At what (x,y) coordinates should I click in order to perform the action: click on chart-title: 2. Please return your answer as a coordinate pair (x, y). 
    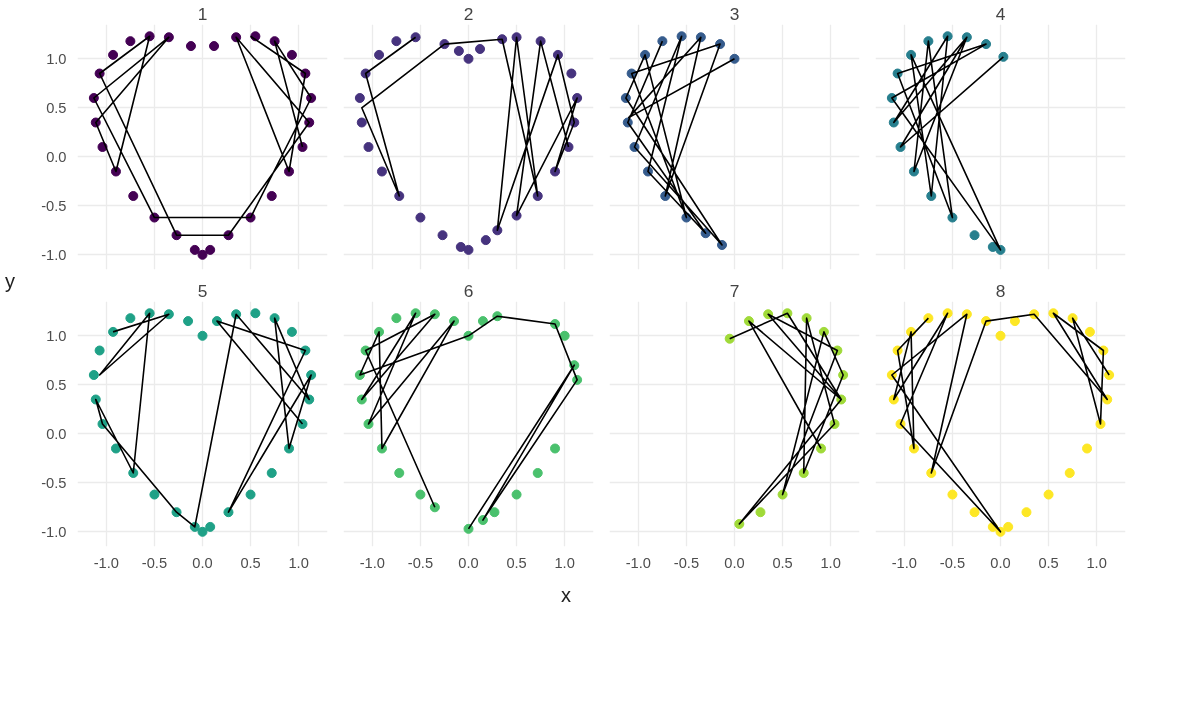
    Looking at the image, I should click on (468, 13).